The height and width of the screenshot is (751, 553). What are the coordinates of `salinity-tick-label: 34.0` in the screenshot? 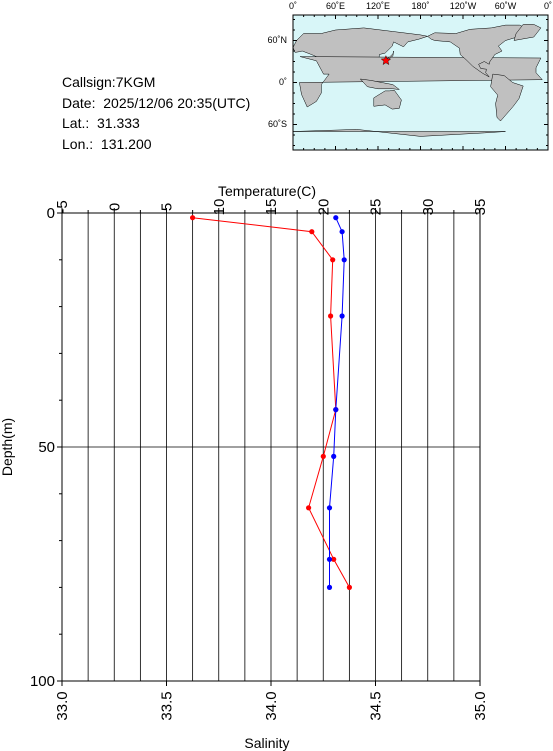 It's located at (271, 705).